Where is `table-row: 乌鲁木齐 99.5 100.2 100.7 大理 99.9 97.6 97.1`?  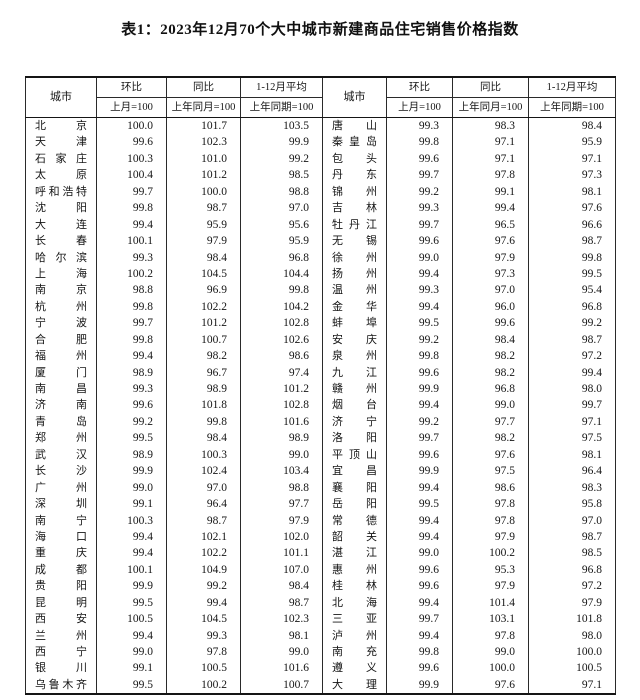
table-row: 乌鲁木齐 99.5 100.2 100.7 大理 99.9 97.6 97.1 is located at coordinates (320, 685).